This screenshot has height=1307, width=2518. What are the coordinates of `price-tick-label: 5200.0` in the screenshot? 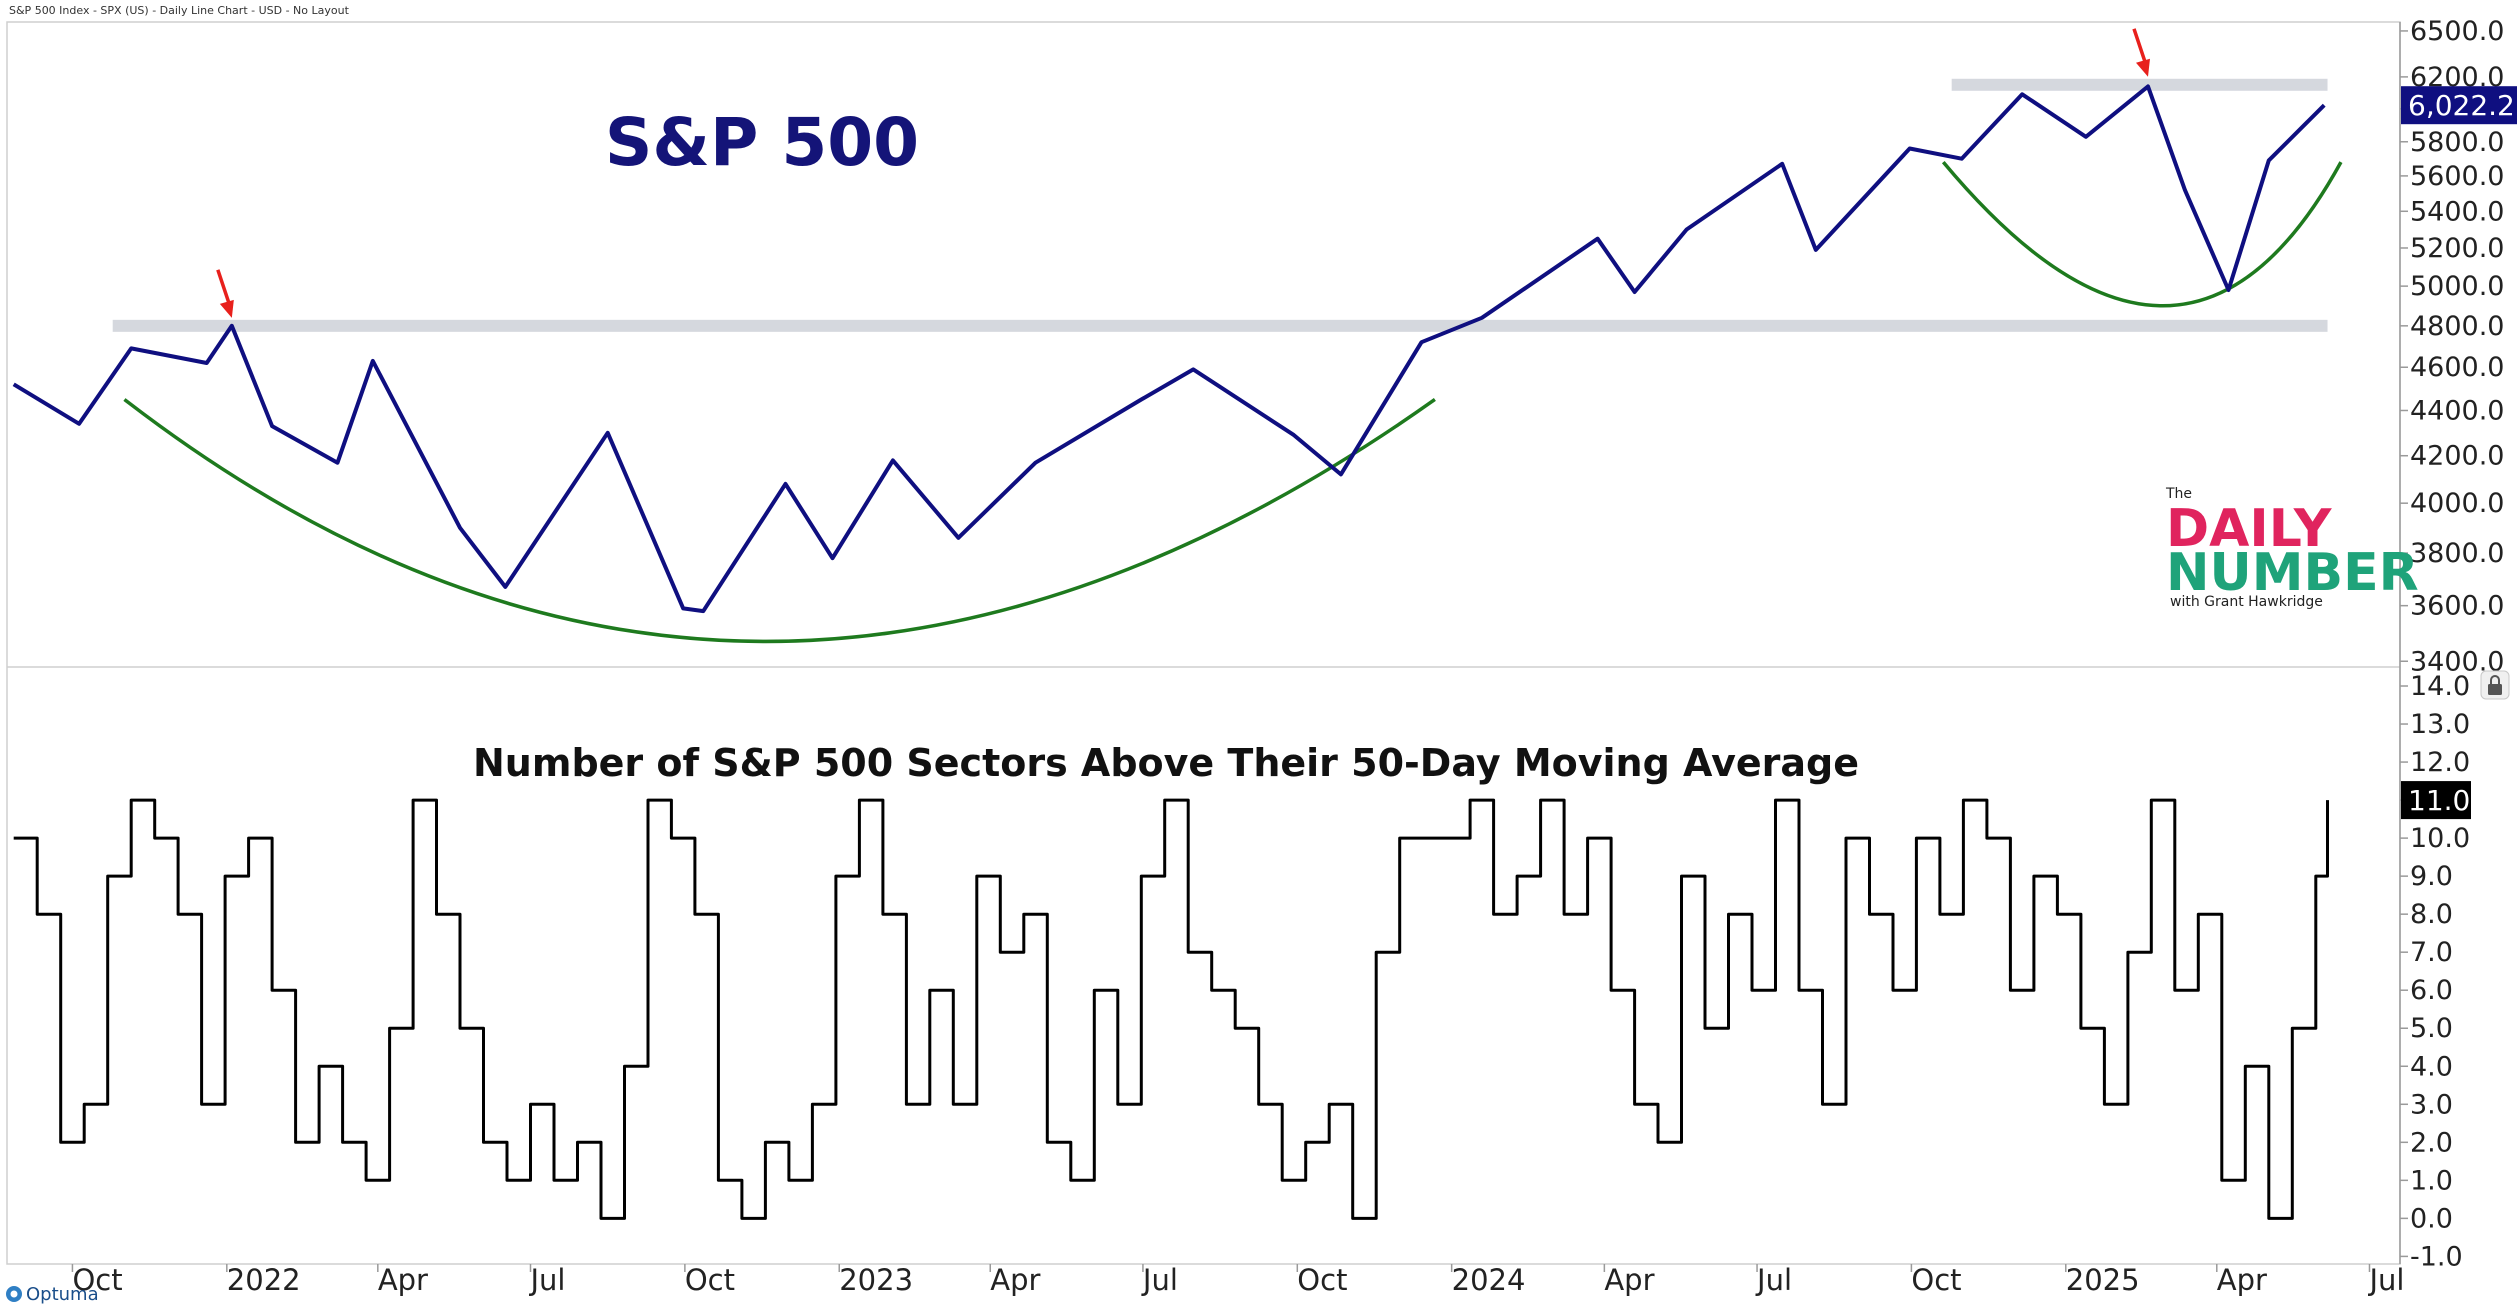 It's located at (2457, 248).